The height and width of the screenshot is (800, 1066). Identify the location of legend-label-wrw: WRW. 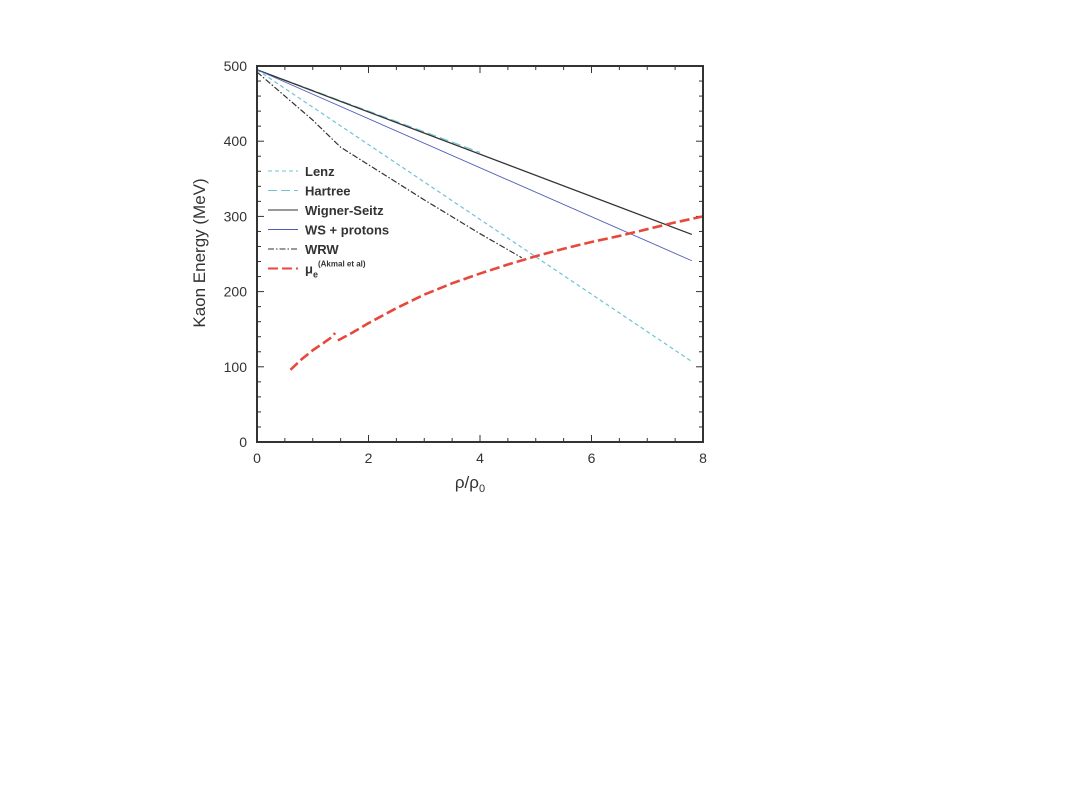
(322, 249).